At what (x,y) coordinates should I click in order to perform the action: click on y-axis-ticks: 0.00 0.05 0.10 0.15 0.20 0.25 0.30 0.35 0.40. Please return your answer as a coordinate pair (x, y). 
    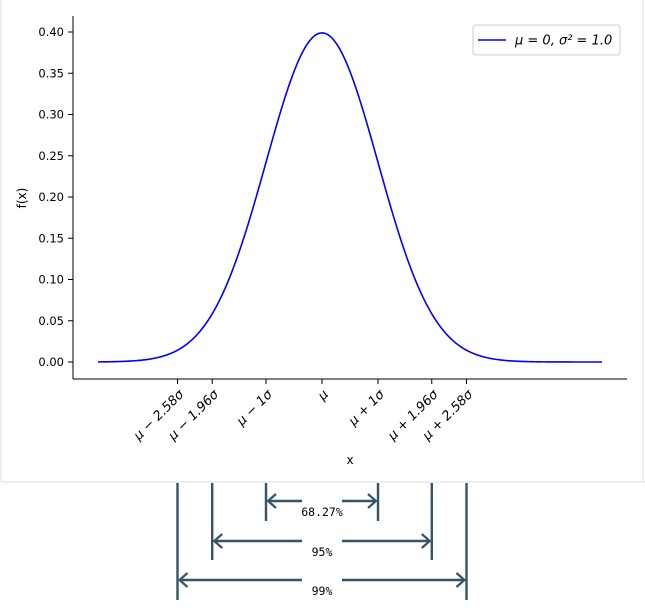
    Looking at the image, I should click on (55, 197).